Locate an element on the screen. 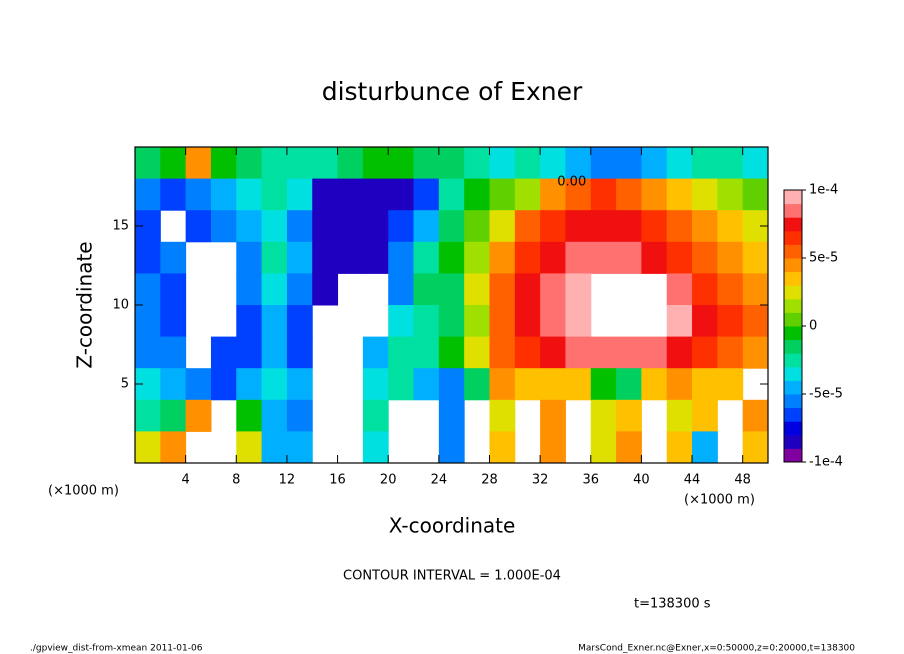 The height and width of the screenshot is (654, 904). x-axis-label: X-coordinate is located at coordinates (452, 526).